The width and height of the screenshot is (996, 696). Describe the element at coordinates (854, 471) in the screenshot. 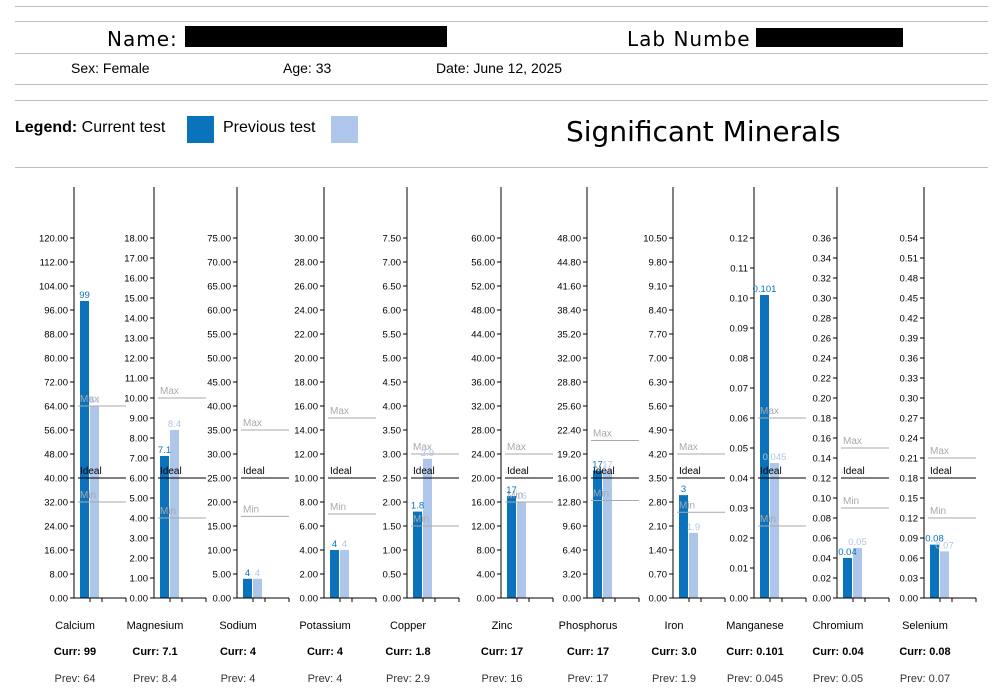

I see `chromium-ideal-label: Ideal` at that location.